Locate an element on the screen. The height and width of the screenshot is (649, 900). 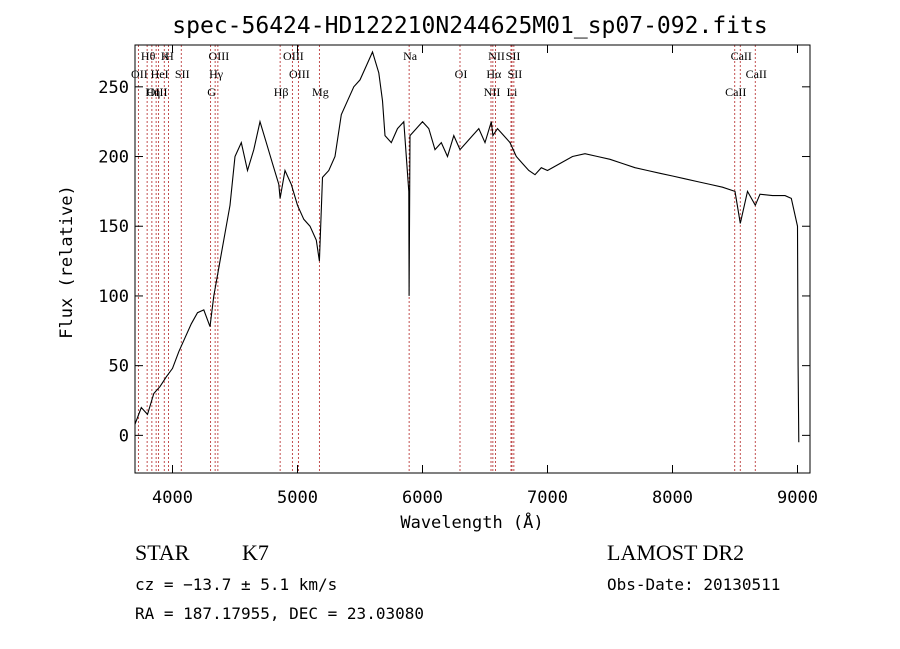
x-axis-label: Wavelength (Å) is located at coordinates (471, 522).